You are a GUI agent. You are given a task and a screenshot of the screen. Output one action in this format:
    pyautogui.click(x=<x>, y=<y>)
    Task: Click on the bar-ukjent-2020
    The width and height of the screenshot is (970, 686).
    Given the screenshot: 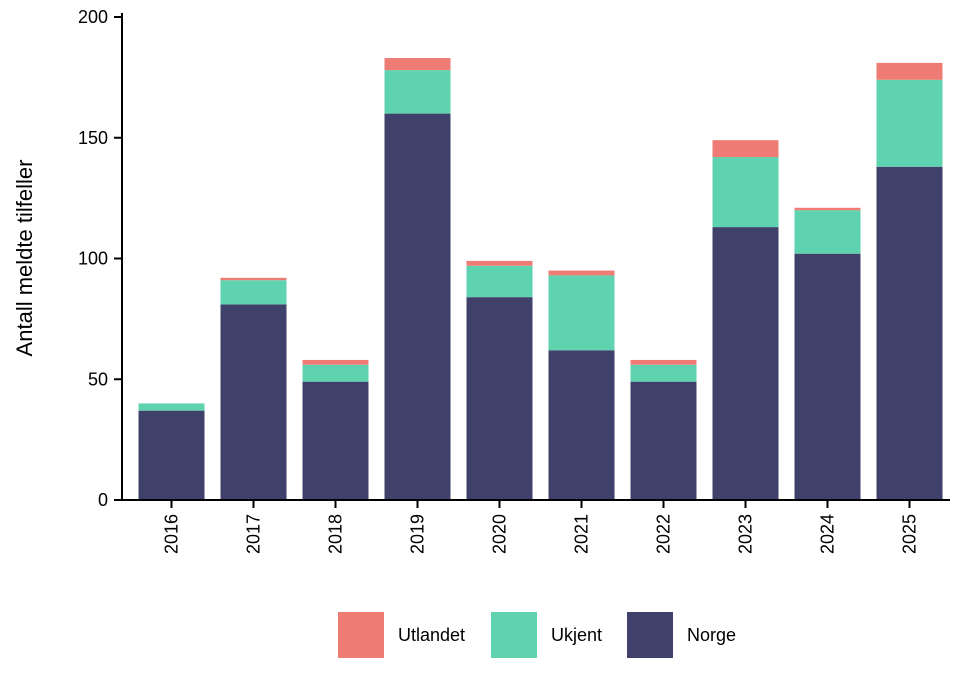 What is the action you would take?
    pyautogui.click(x=499, y=281)
    